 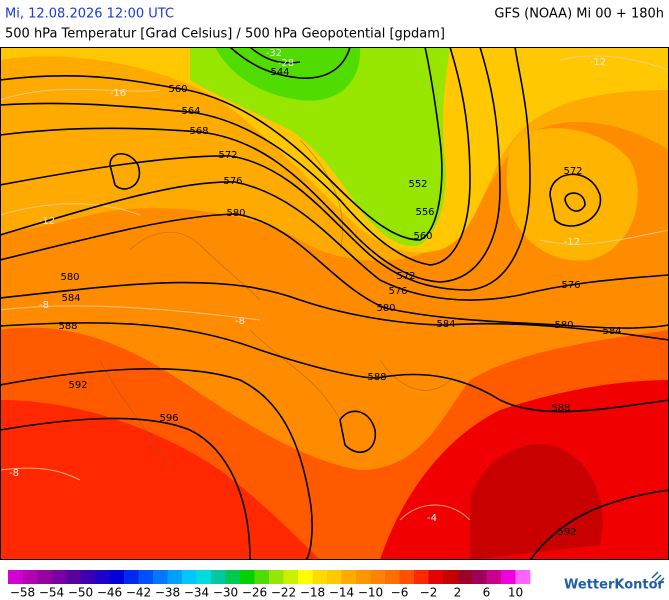 I want to click on colorbar-tick-label: −42, so click(x=138, y=593).